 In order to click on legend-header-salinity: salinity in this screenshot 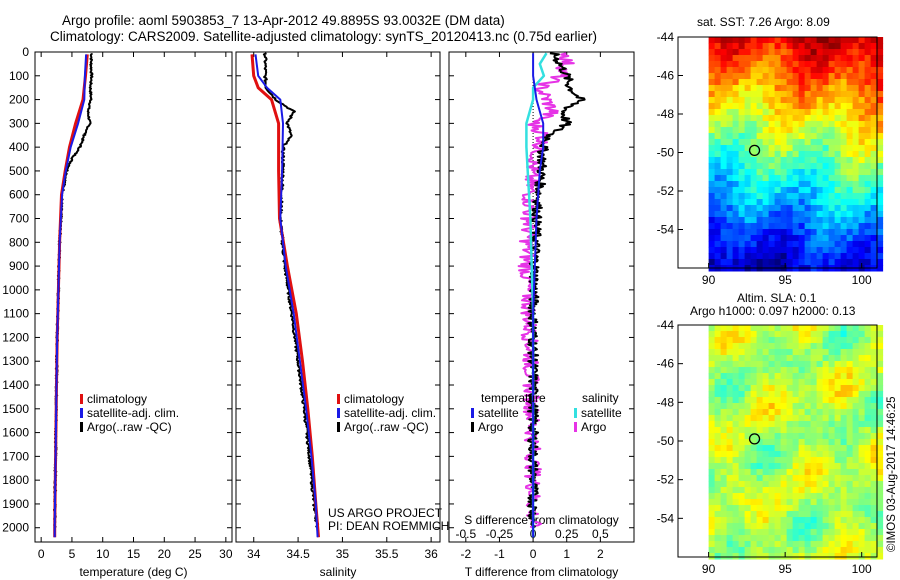, I will do `click(600, 398)`.